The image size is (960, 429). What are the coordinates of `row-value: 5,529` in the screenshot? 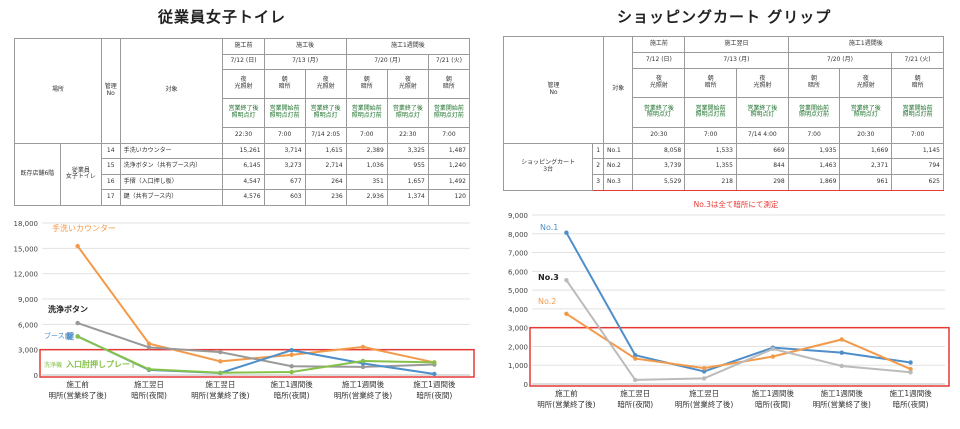 It's located at (659, 182).